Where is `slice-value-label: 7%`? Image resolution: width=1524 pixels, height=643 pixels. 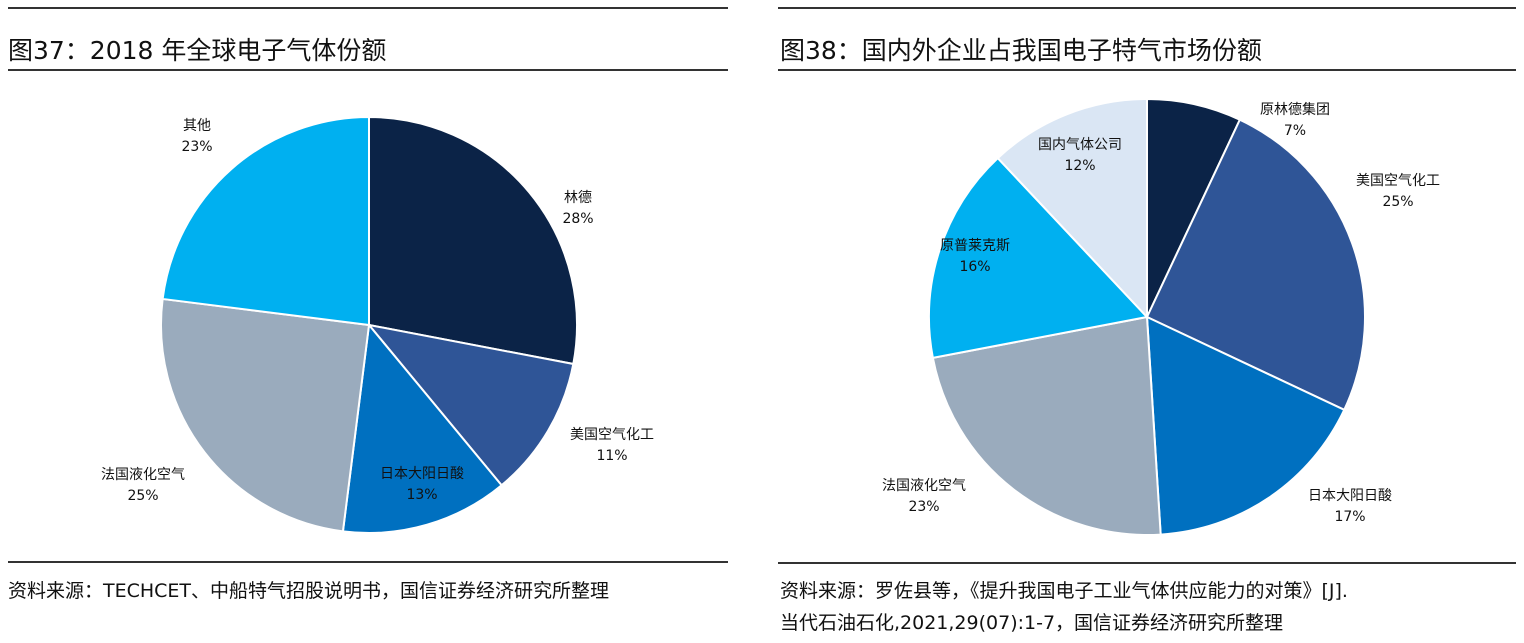 slice-value-label: 7% is located at coordinates (1295, 131).